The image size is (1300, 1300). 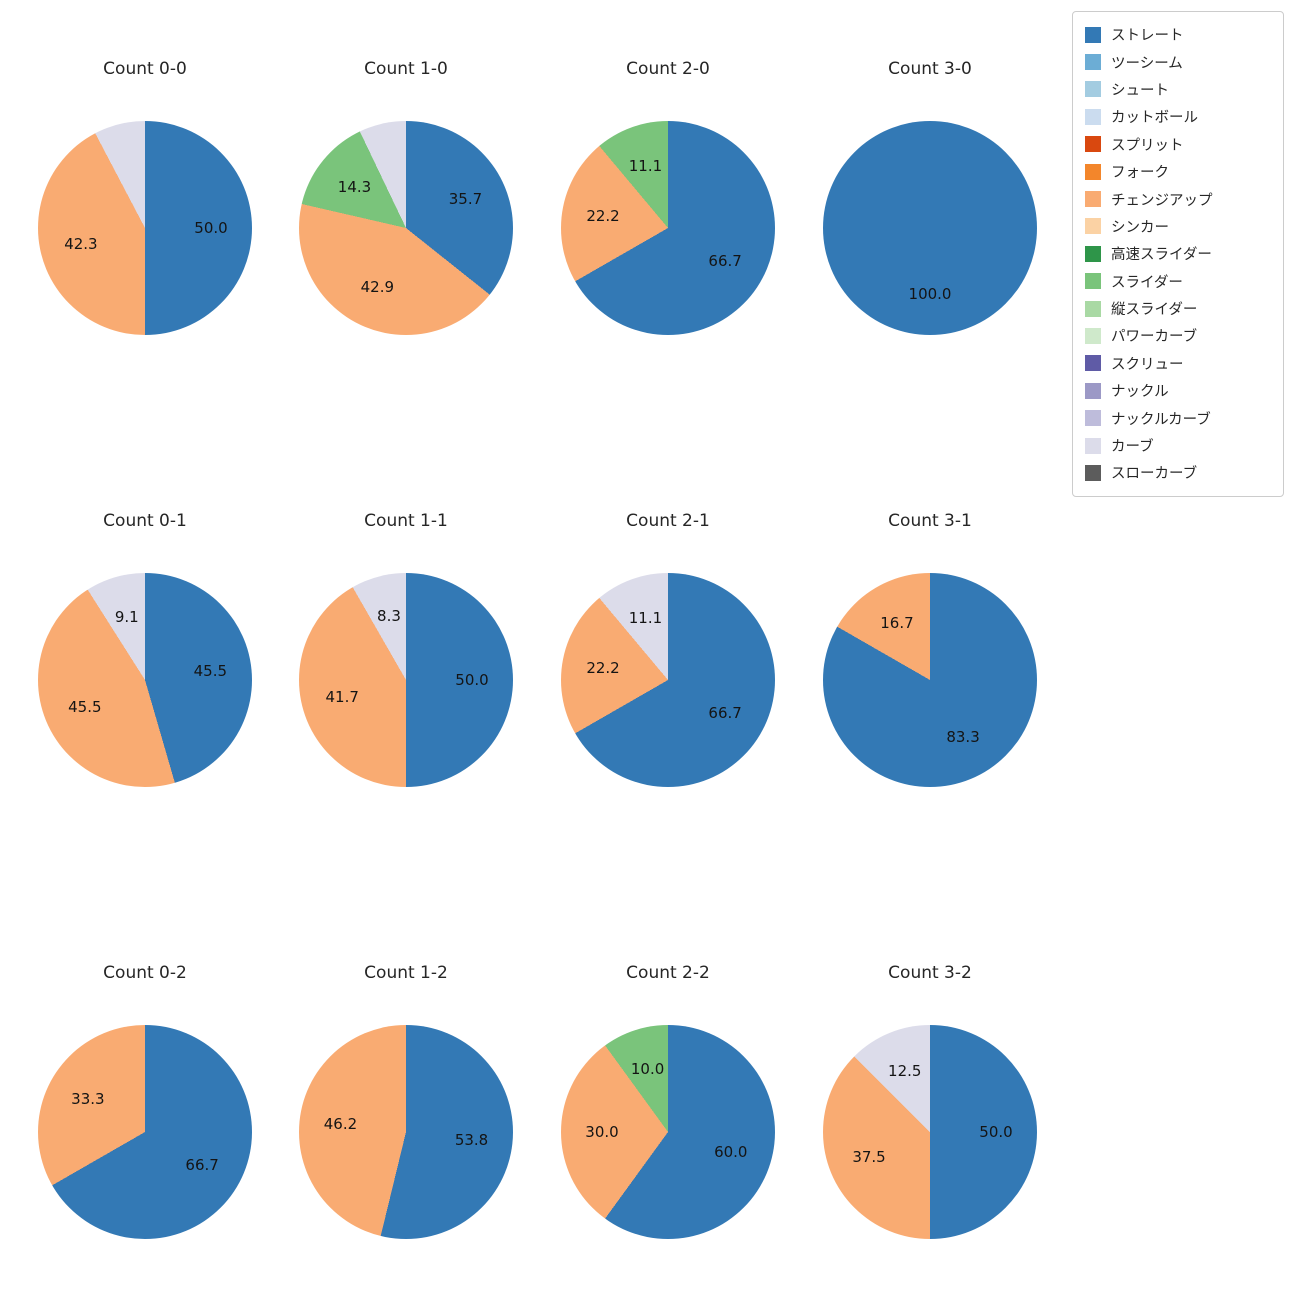 What do you see at coordinates (340, 1124) in the screenshot?
I see `pie-slice-label: 46.2` at bounding box center [340, 1124].